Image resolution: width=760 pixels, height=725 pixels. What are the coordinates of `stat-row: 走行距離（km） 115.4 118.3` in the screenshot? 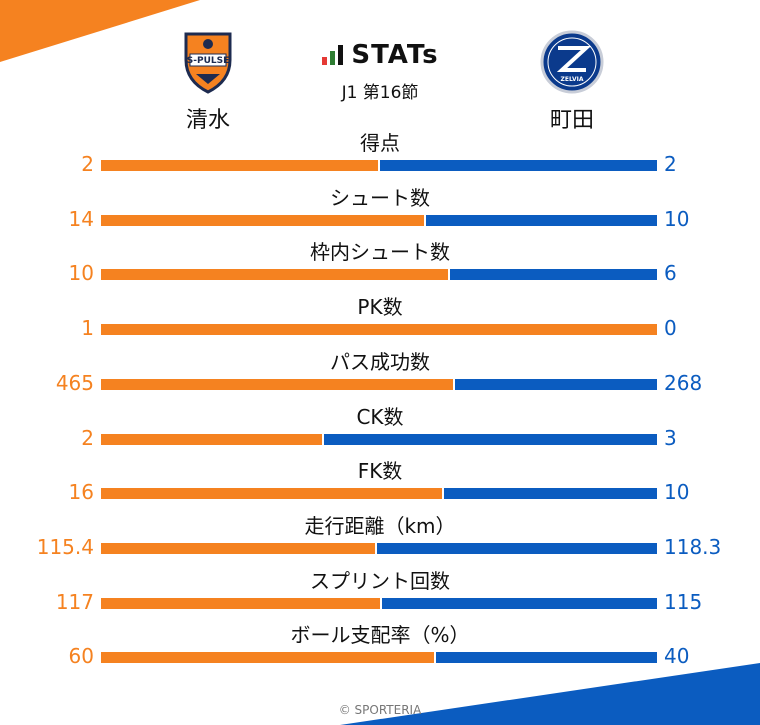 It's located at (380, 540).